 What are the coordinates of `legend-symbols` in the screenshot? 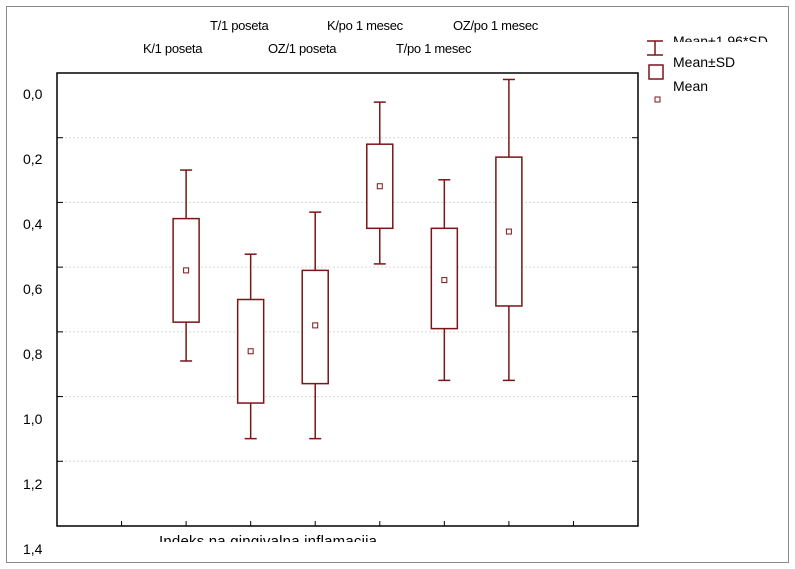 It's located at (655, 71).